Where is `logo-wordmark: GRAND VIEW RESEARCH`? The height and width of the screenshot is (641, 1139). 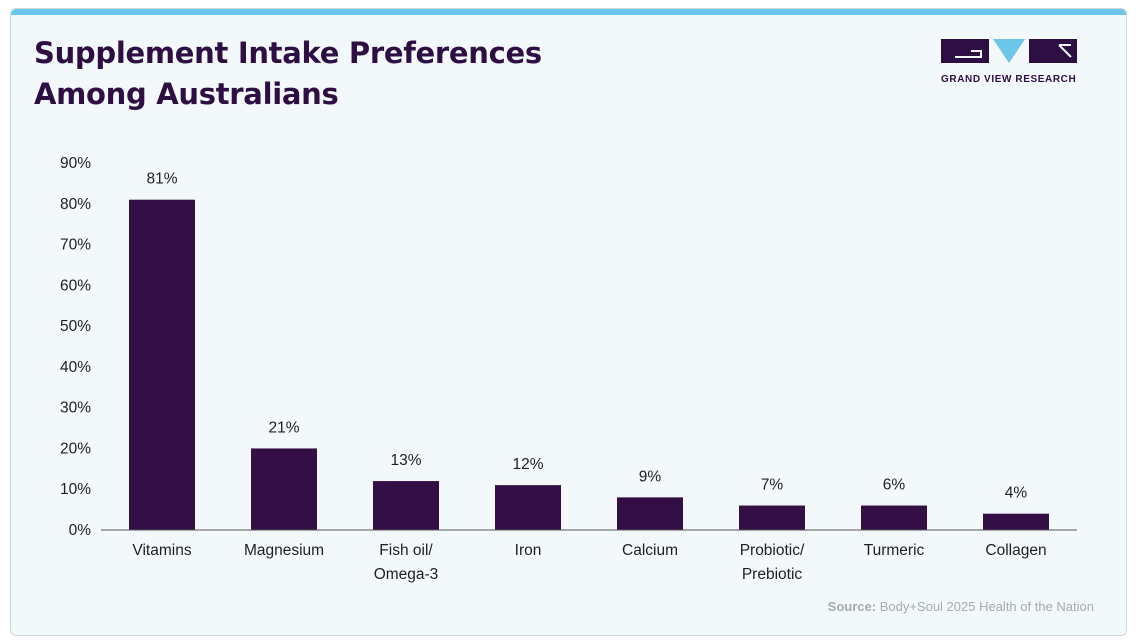 logo-wordmark: GRAND VIEW RESEARCH is located at coordinates (1009, 79).